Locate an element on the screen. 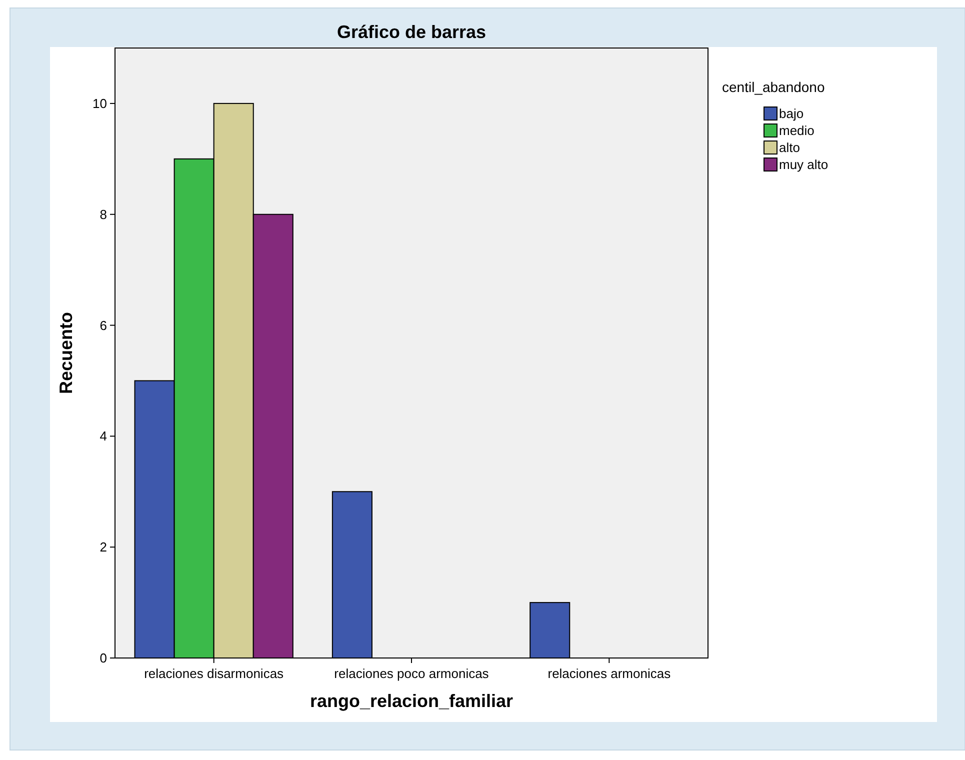 This screenshot has height=760, width=965. y-tick-label: 4 is located at coordinates (103, 436).